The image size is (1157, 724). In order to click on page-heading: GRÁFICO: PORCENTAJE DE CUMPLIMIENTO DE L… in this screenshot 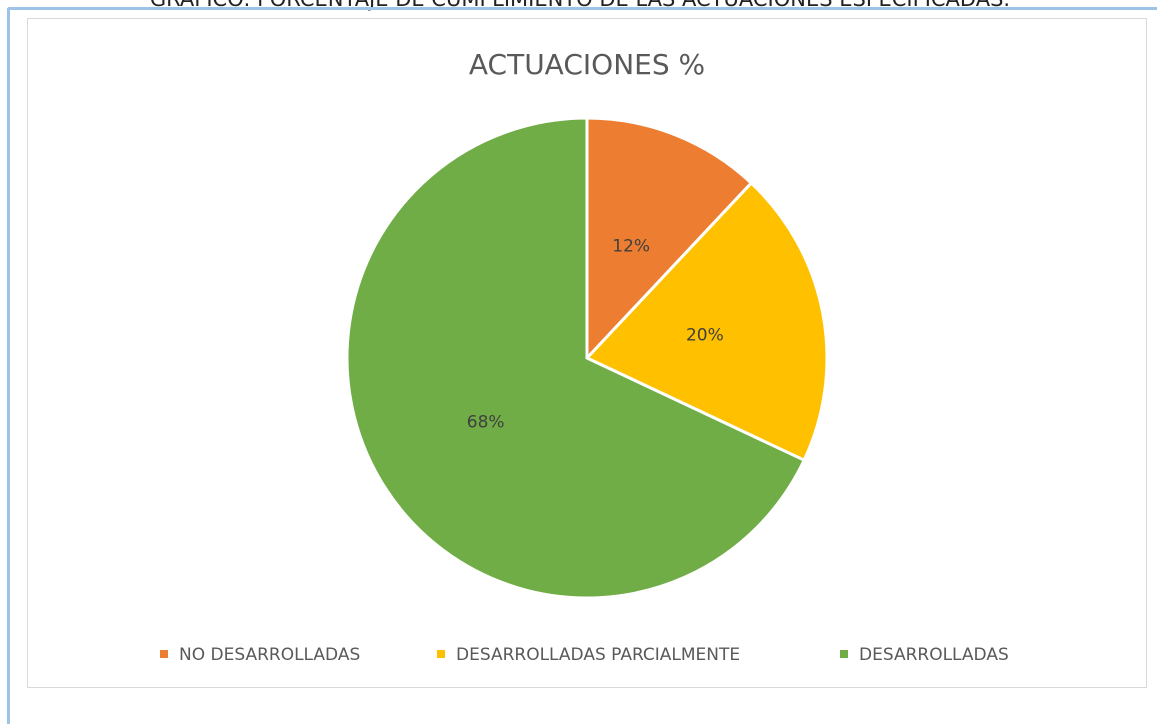, I will do `click(580, 5)`.